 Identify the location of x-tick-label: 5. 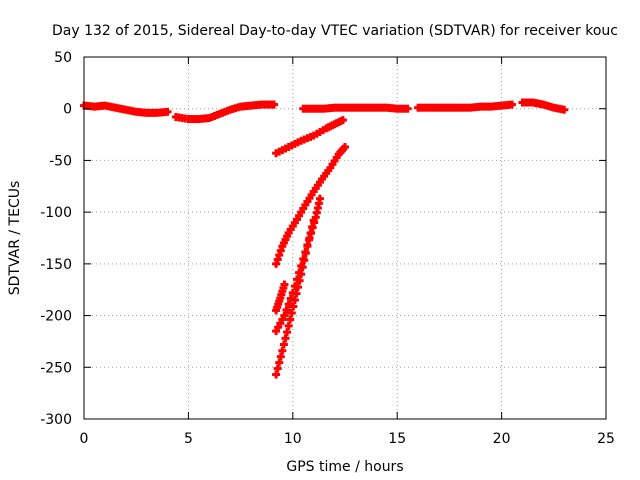
(188, 439).